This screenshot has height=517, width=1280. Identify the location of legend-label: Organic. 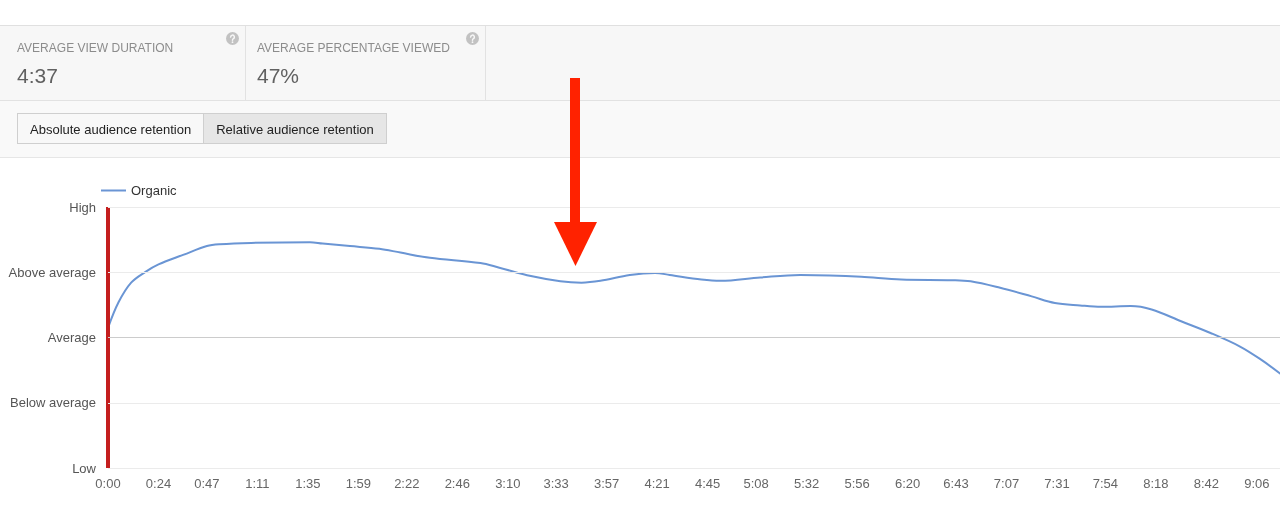
(154, 190).